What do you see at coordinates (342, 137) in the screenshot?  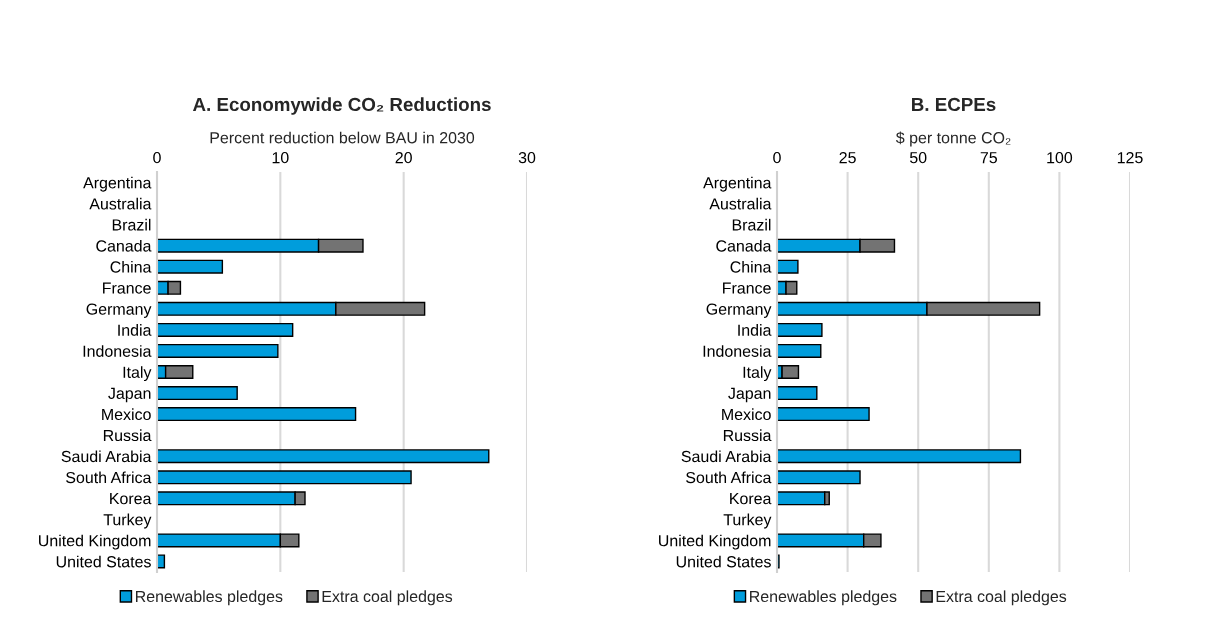 I see `x-axis-title: Percent reduction below BAU in 2030` at bounding box center [342, 137].